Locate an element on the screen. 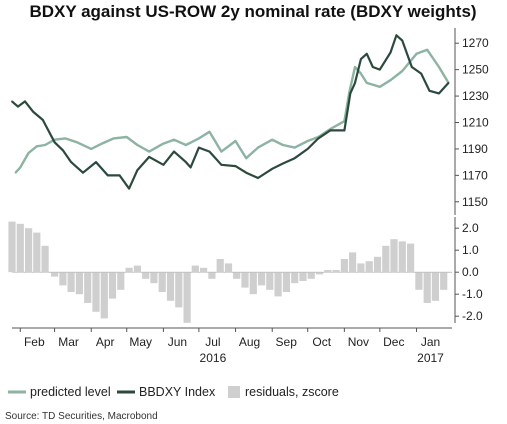 This screenshot has height=424, width=507. residuals-y-tick-label: 0.0 is located at coordinates (470, 272).